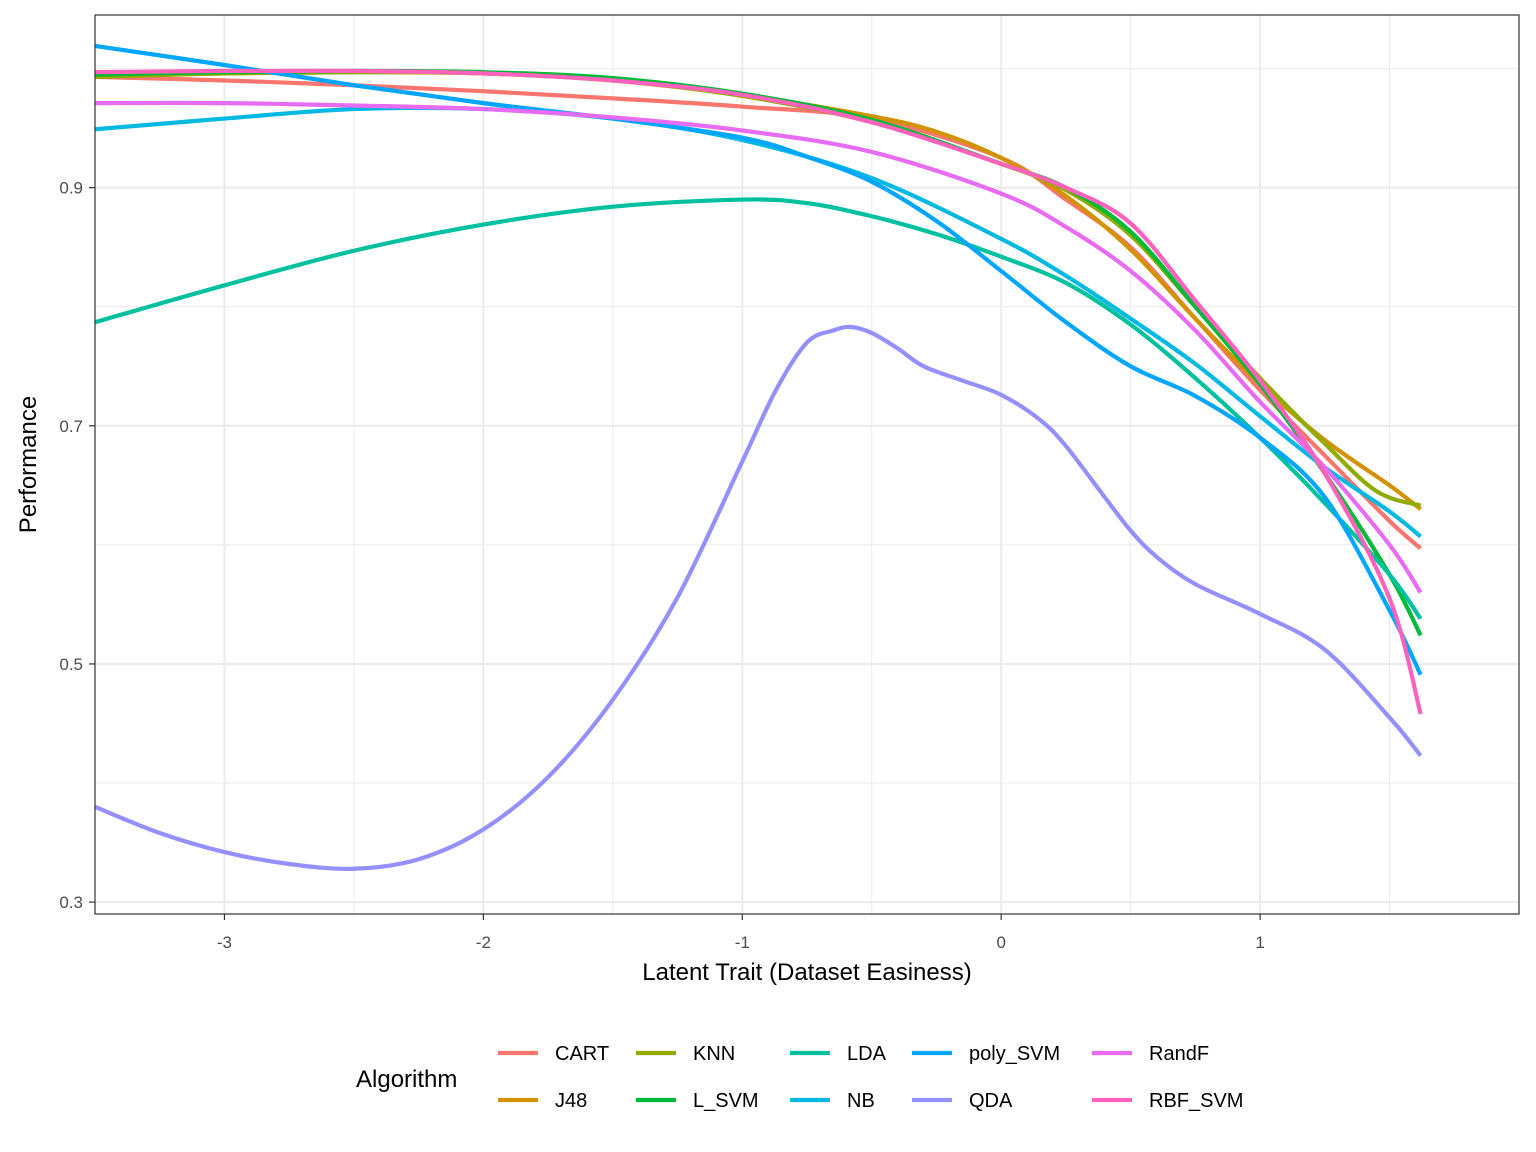 The height and width of the screenshot is (1152, 1536). I want to click on x-tick-label: 1, so click(1259, 942).